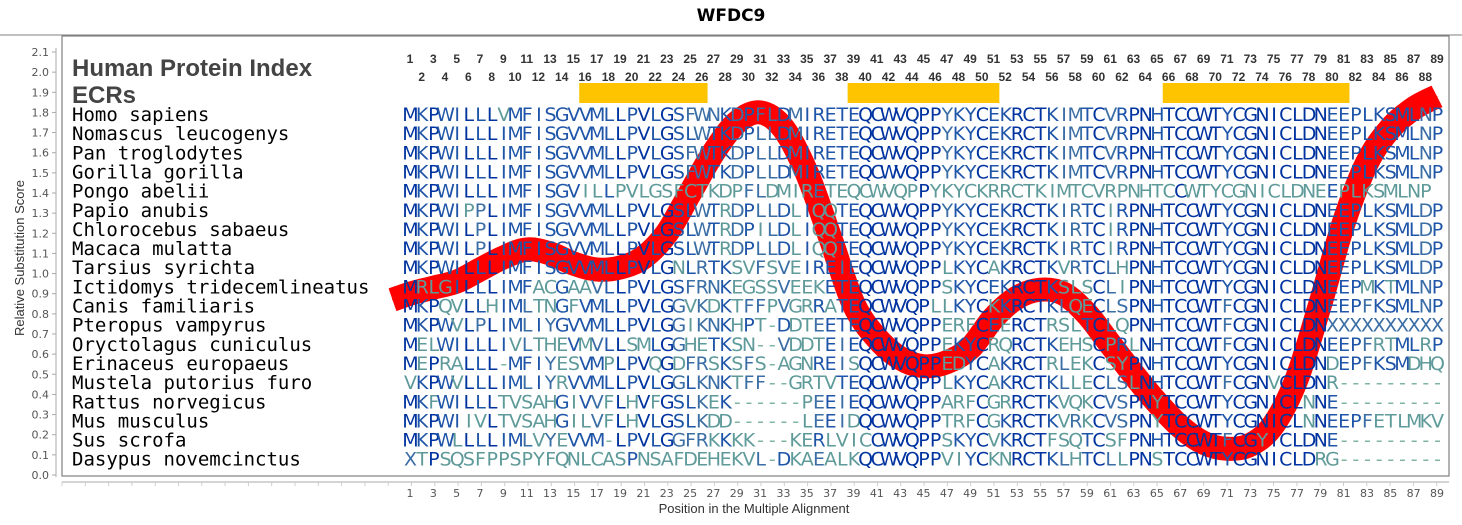 The width and height of the screenshot is (1462, 525). Describe the element at coordinates (1391, 59) in the screenshot. I see `index-number: 85` at that location.